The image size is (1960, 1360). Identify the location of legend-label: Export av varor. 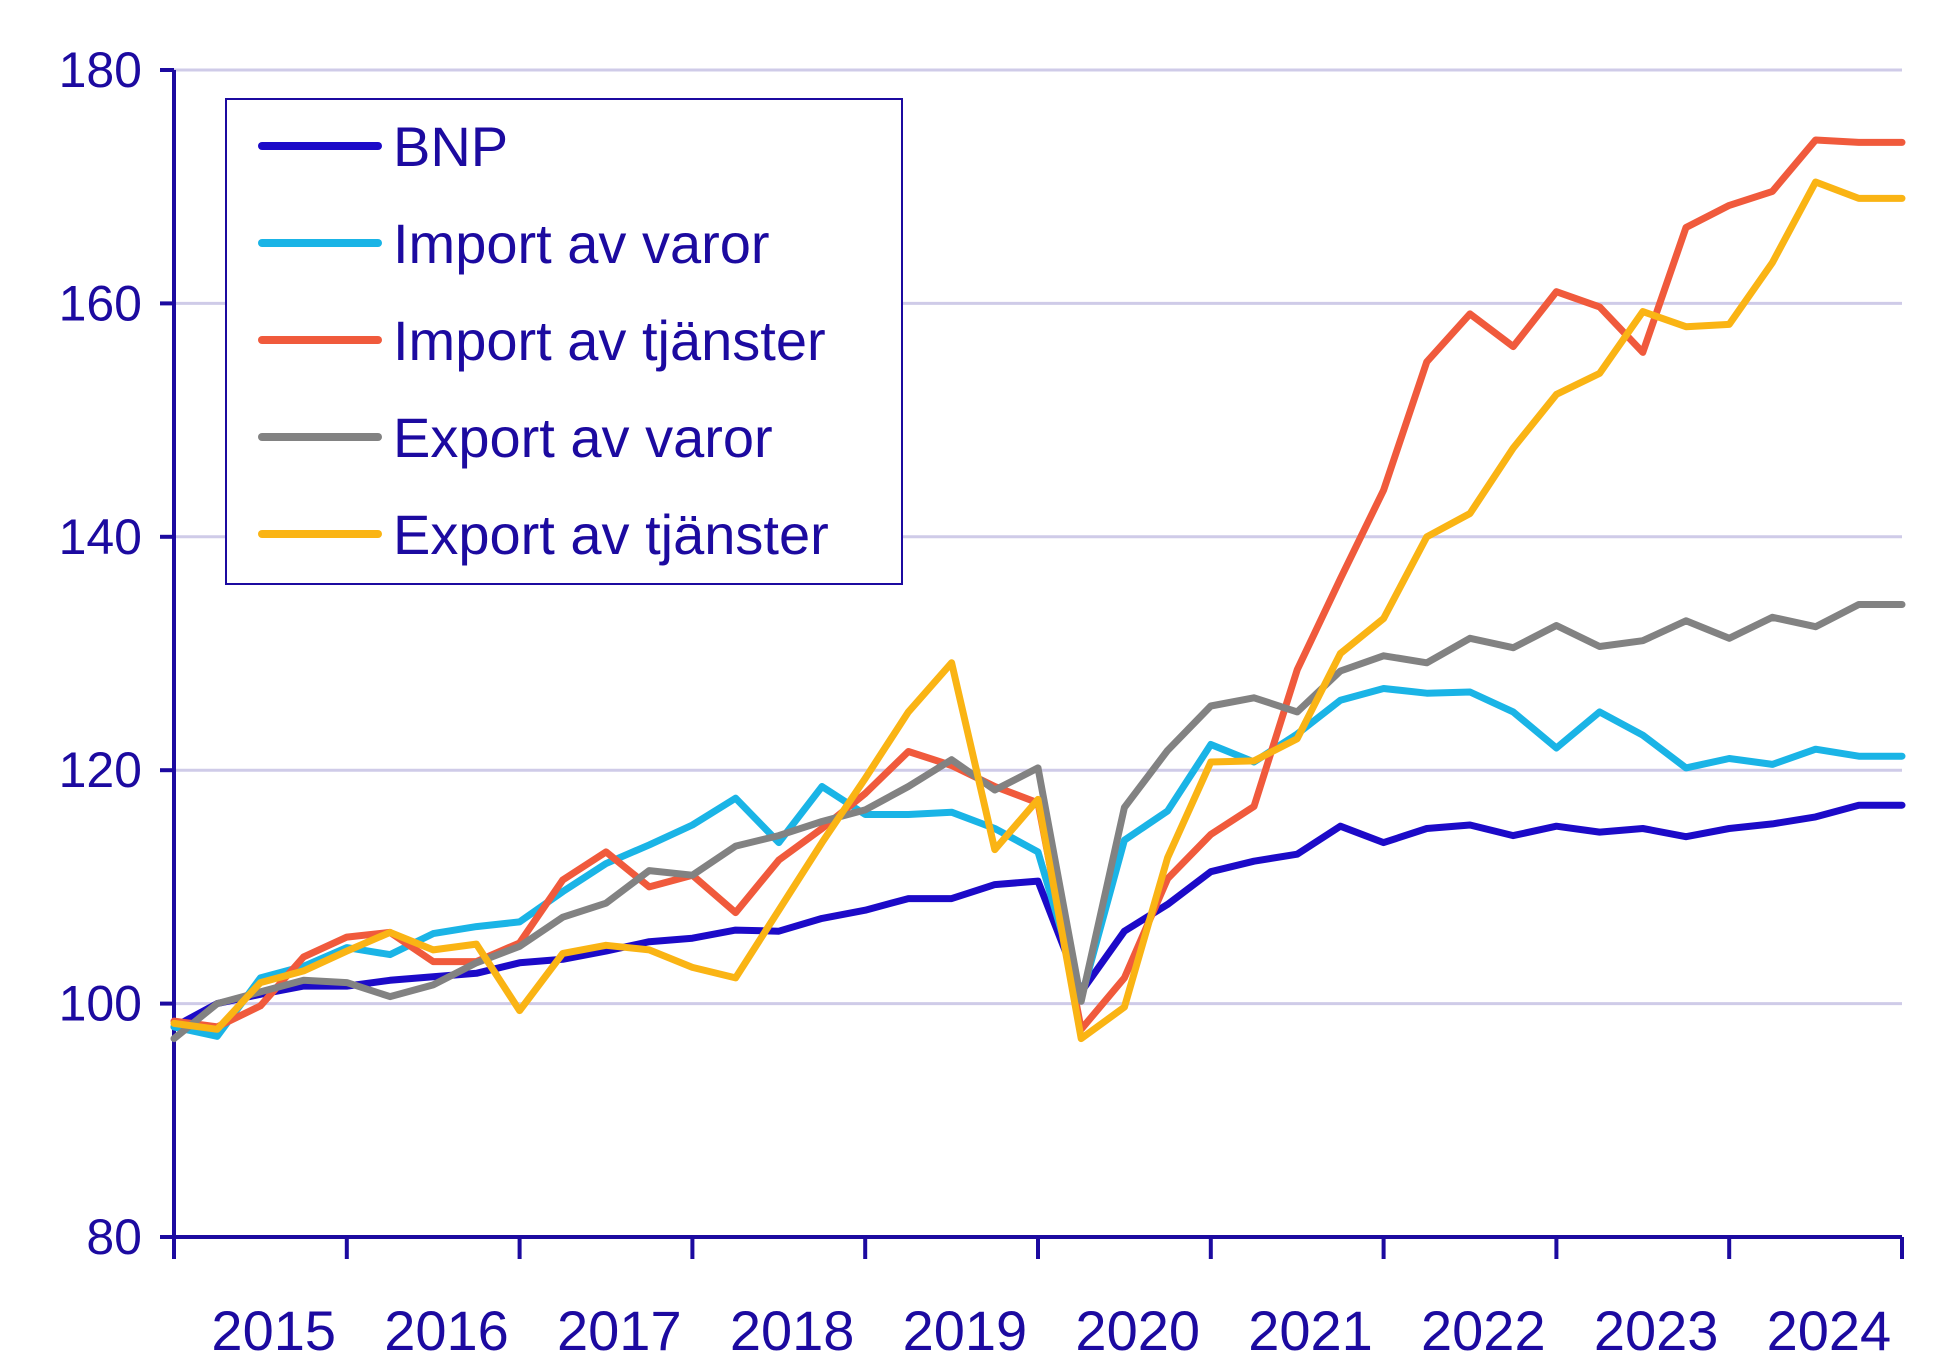
(583, 437).